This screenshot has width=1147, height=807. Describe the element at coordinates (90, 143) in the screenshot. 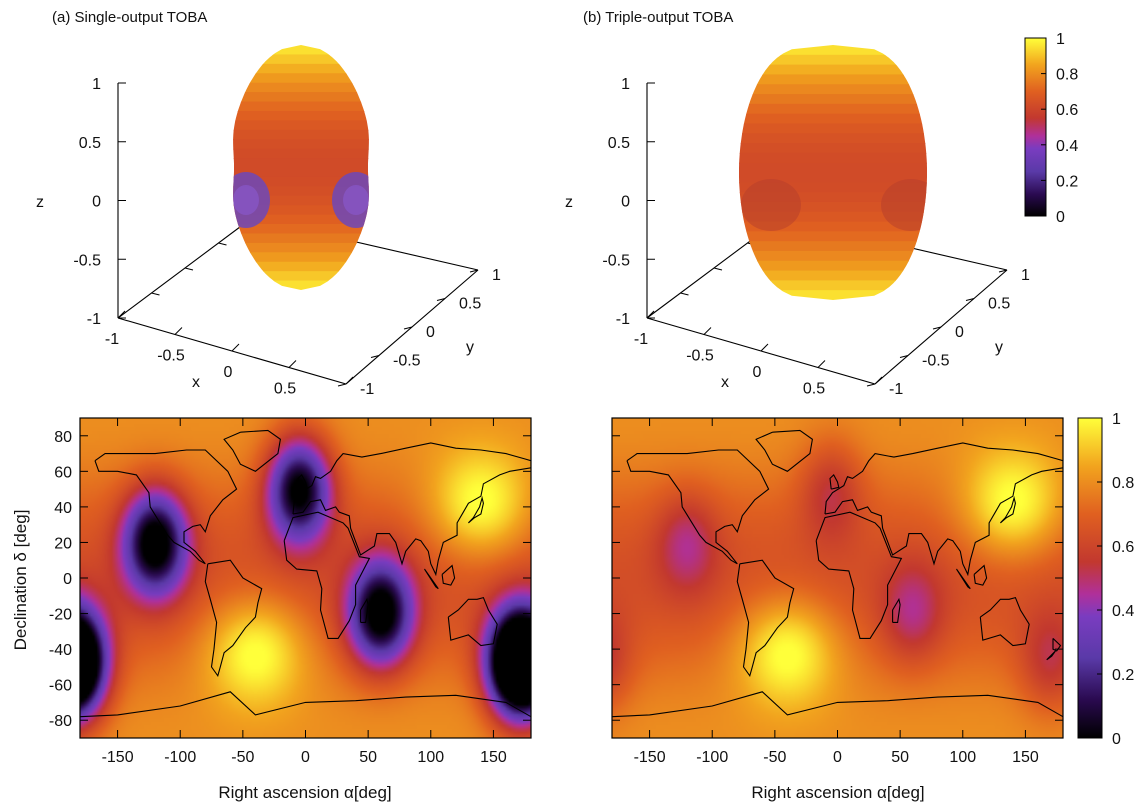

I see `panel-a-z-tick-label: 0.5` at that location.